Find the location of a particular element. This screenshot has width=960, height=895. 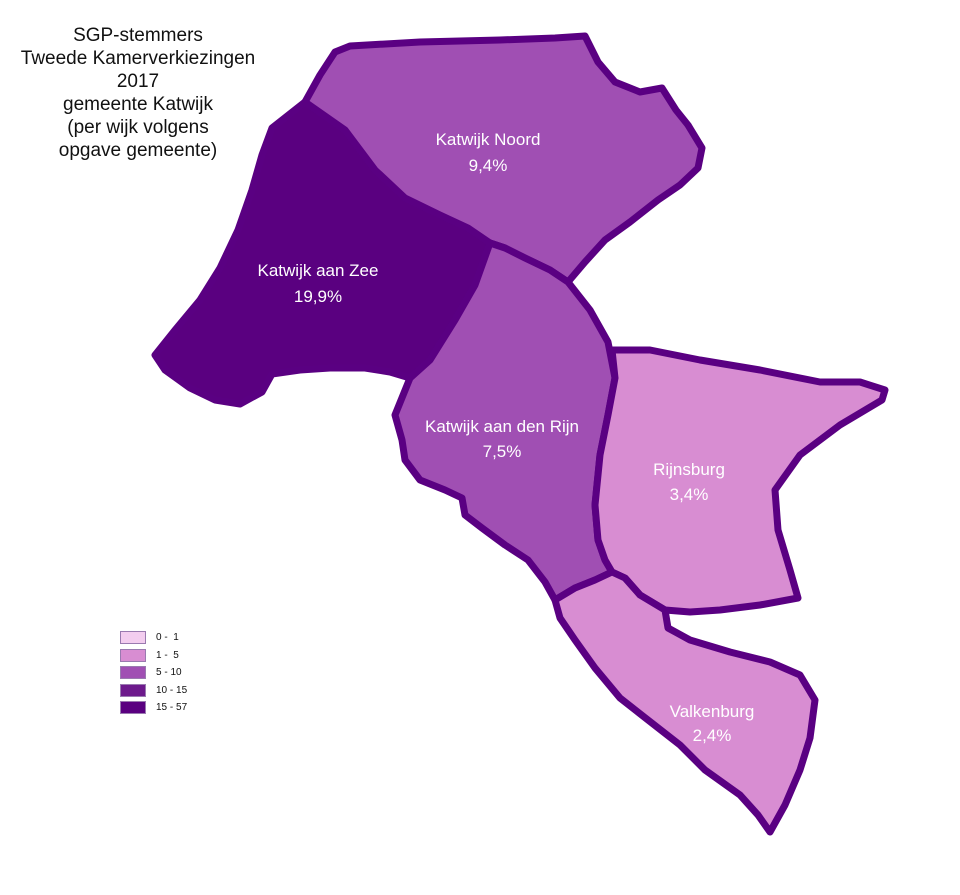

legend-range: 15 - 57 is located at coordinates (172, 708).